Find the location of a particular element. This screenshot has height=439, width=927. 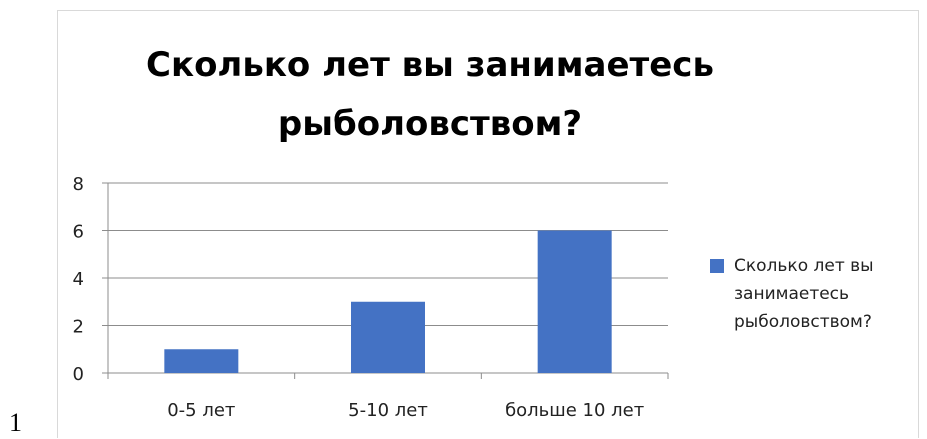

x-tick-label: 0-5 лет is located at coordinates (201, 410).